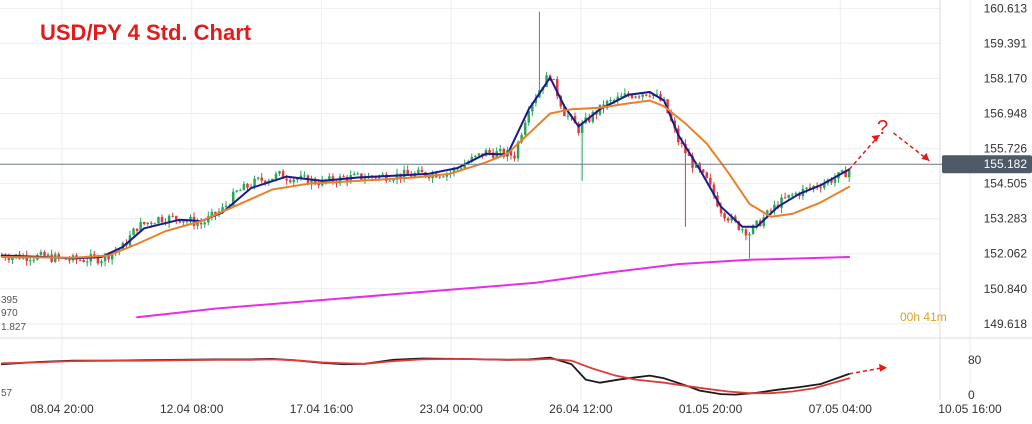 This screenshot has height=424, width=1032. What do you see at coordinates (451, 409) in the screenshot?
I see `x-tick-label: 23.04 00:00` at bounding box center [451, 409].